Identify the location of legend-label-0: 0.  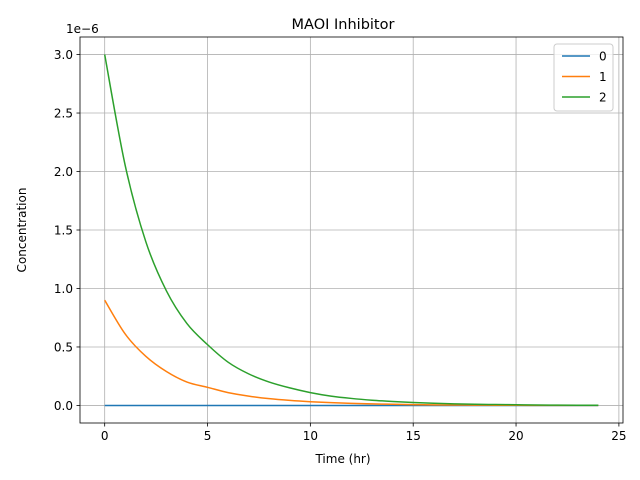
(603, 57).